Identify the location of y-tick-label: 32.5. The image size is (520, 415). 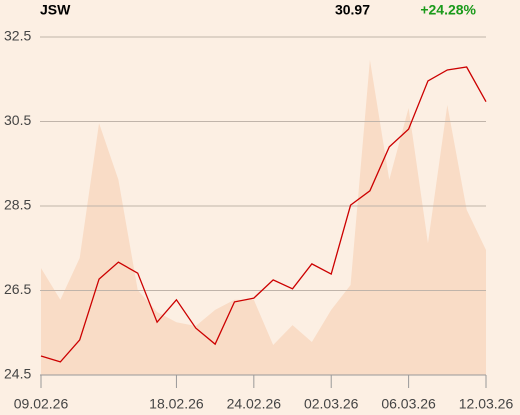
(17, 36).